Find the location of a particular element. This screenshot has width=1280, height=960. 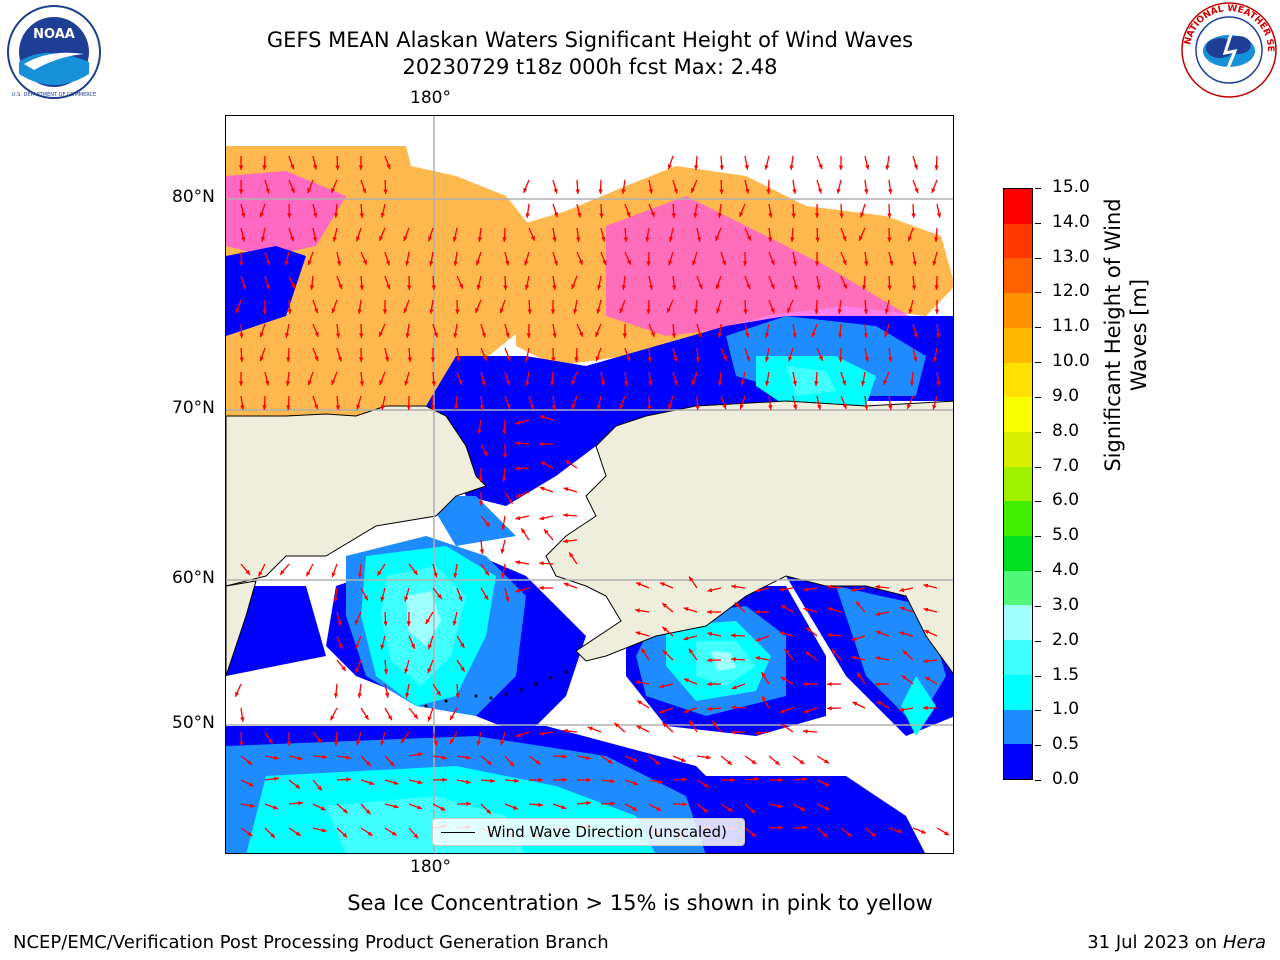

colorbar-tick-label: 9.0 is located at coordinates (1066, 395).